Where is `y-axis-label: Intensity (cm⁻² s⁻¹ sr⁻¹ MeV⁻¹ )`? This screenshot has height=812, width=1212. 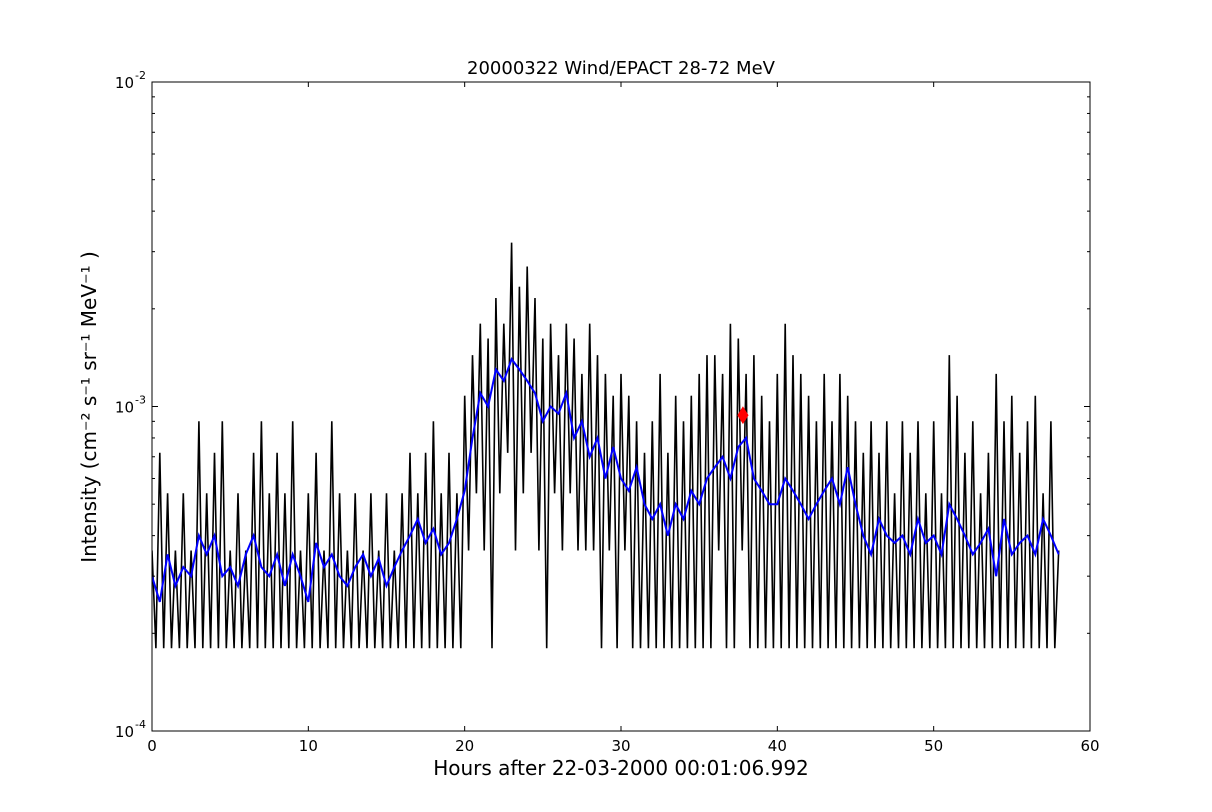
y-axis-label: Intensity (cm⁻² s⁻¹ sr⁻¹ MeV⁻¹ ) is located at coordinates (89, 407).